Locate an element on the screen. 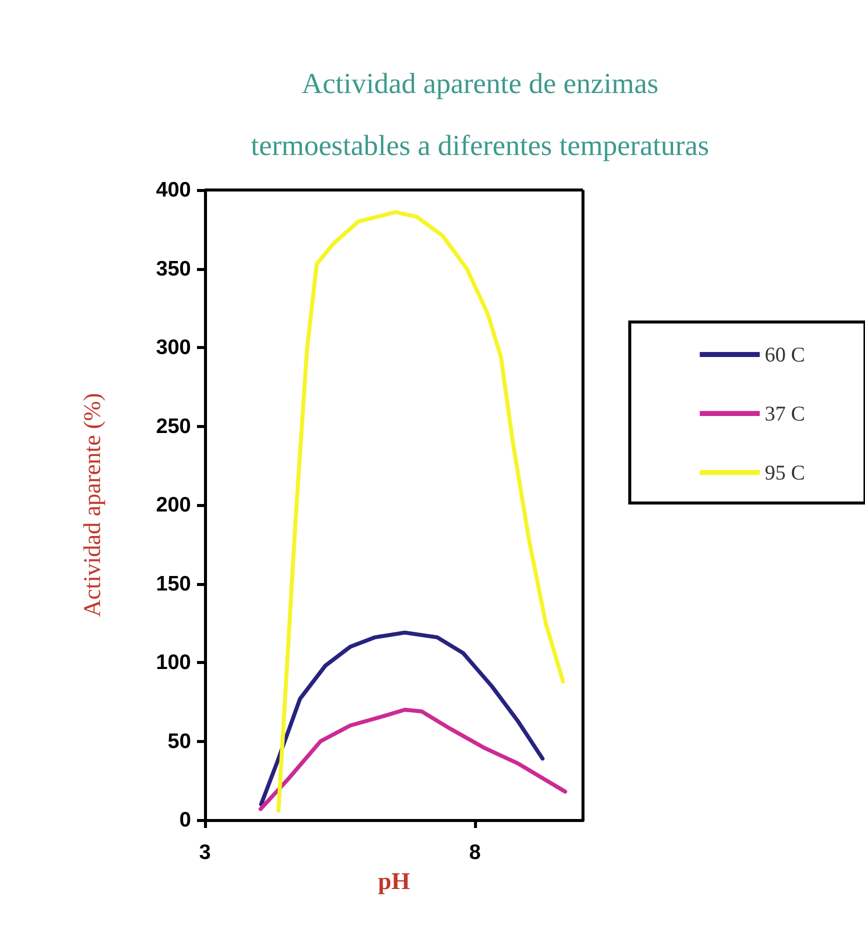  legend-label: 95 C is located at coordinates (785, 472).